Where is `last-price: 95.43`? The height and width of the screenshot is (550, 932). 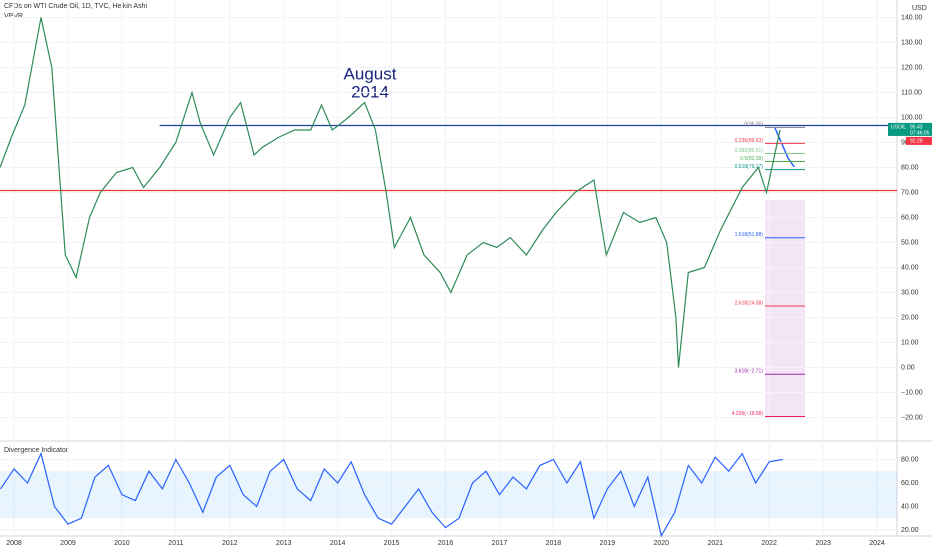
last-price: 95.43 is located at coordinates (916, 127).